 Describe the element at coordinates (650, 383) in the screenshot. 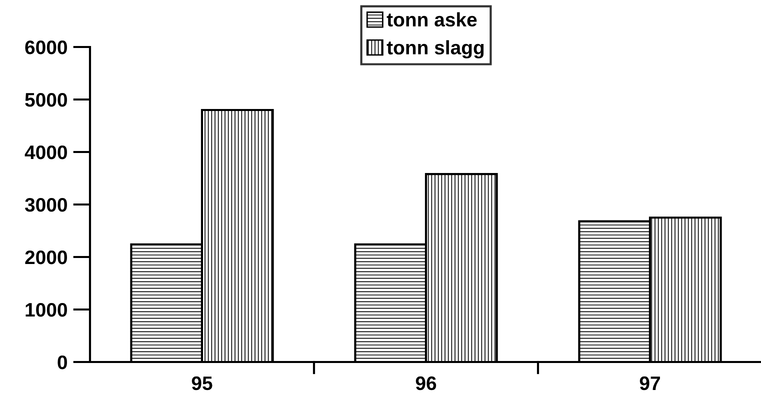

I see `x-tick-label: 97` at that location.